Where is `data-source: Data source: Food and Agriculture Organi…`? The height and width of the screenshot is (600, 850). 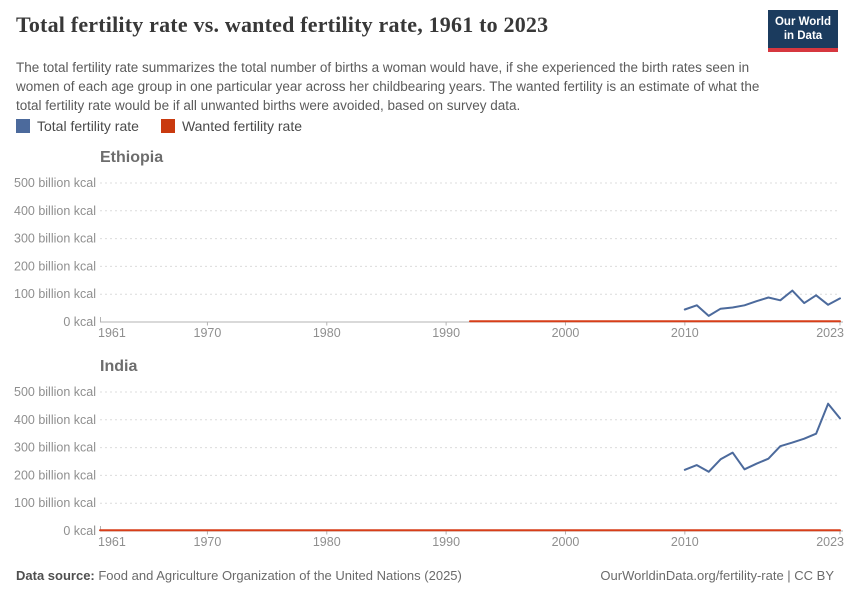 data-source: Data source: Food and Agriculture Organi… is located at coordinates (239, 575).